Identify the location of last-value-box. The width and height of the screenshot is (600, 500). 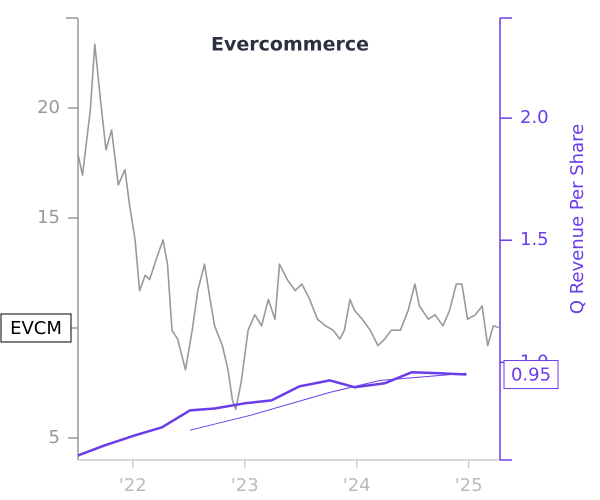
(531, 375).